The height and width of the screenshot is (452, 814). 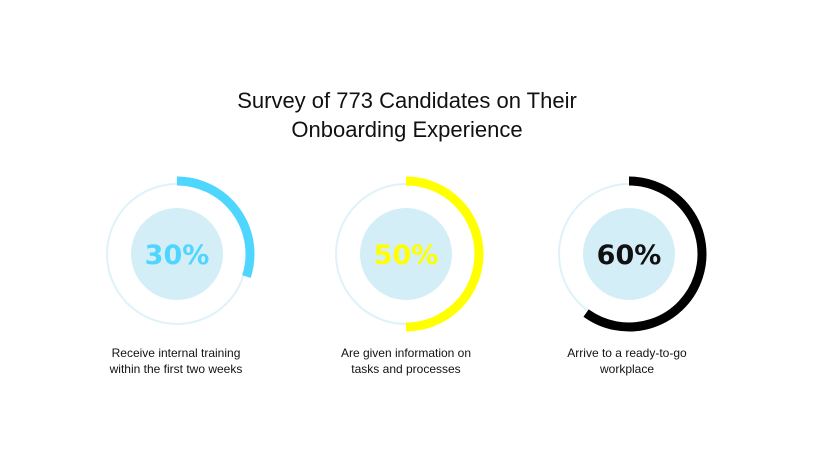 I want to click on caption-line-2: workplace, so click(x=627, y=369).